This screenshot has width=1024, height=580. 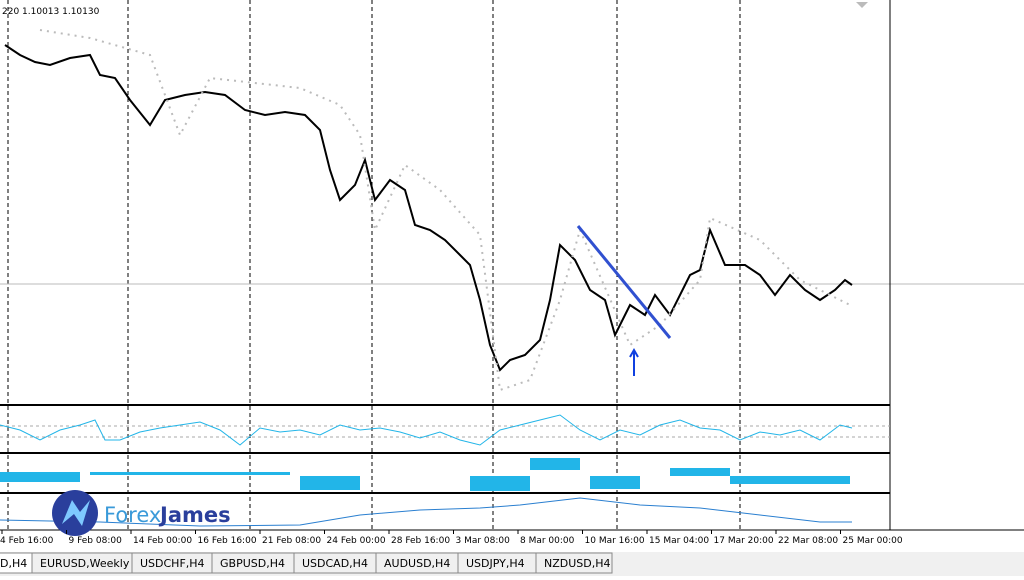 I want to click on arrow, so click(x=634, y=361).